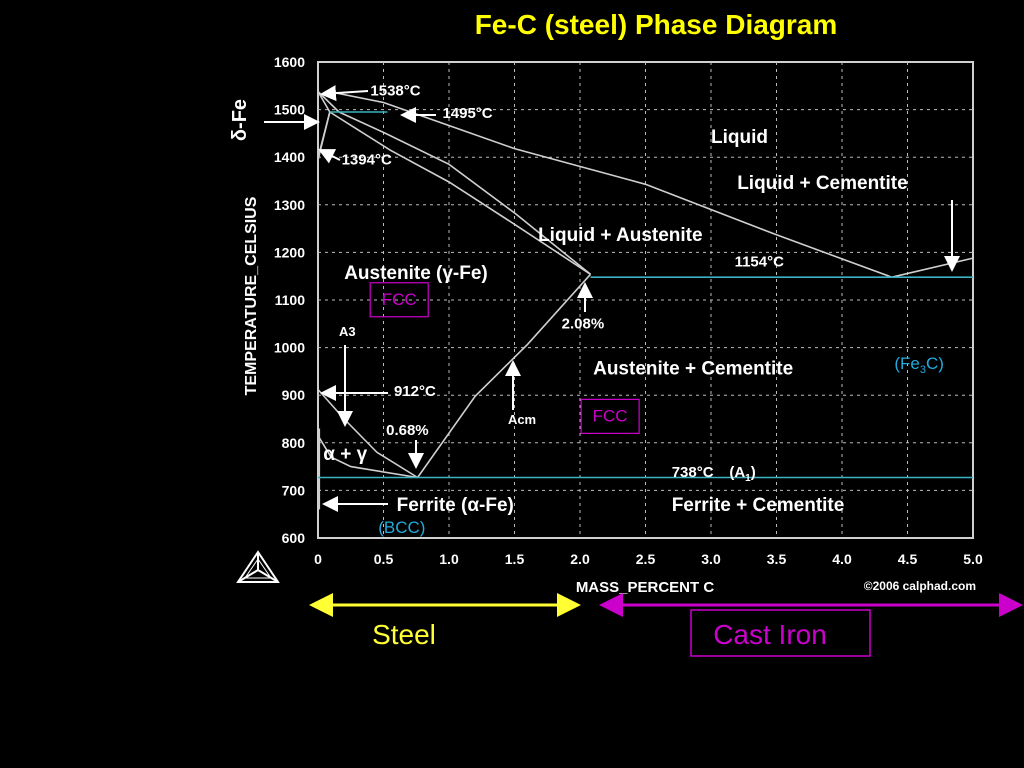  What do you see at coordinates (294, 538) in the screenshot?
I see `y-tick-label: 600` at bounding box center [294, 538].